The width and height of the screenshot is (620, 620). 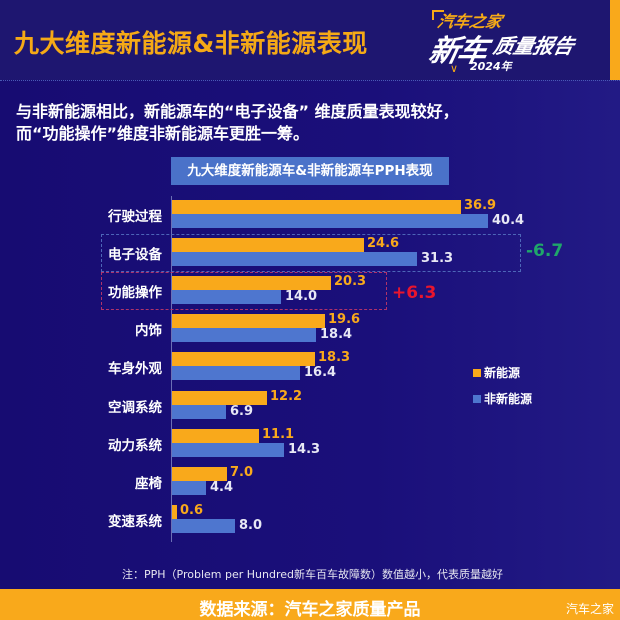 I want to click on category-label: 变速系统, so click(x=135, y=522).